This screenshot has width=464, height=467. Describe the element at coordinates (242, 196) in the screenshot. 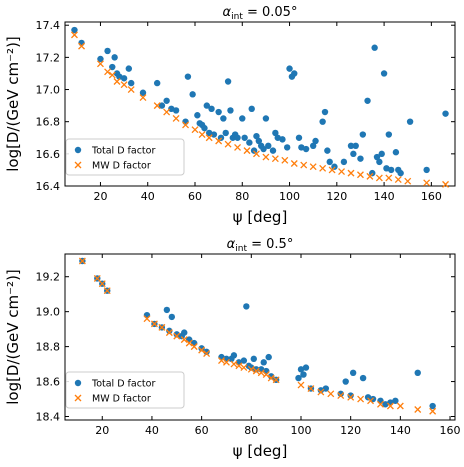

I see `x-tick-label: 80` at that location.